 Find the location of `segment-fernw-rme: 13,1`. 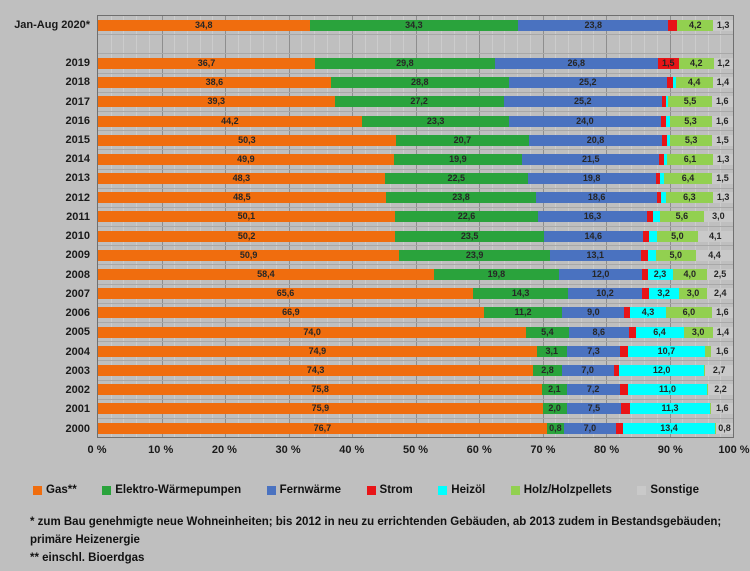

segment-fernw-rme: 13,1 is located at coordinates (595, 255).